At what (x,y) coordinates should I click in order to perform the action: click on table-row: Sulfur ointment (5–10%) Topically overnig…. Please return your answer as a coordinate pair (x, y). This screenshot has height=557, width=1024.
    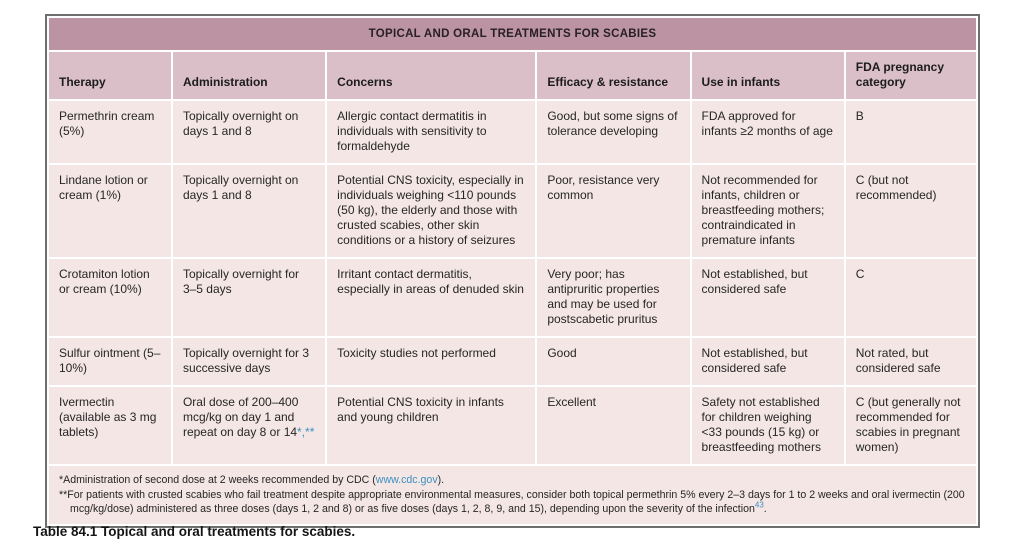
    Looking at the image, I should click on (512, 361).